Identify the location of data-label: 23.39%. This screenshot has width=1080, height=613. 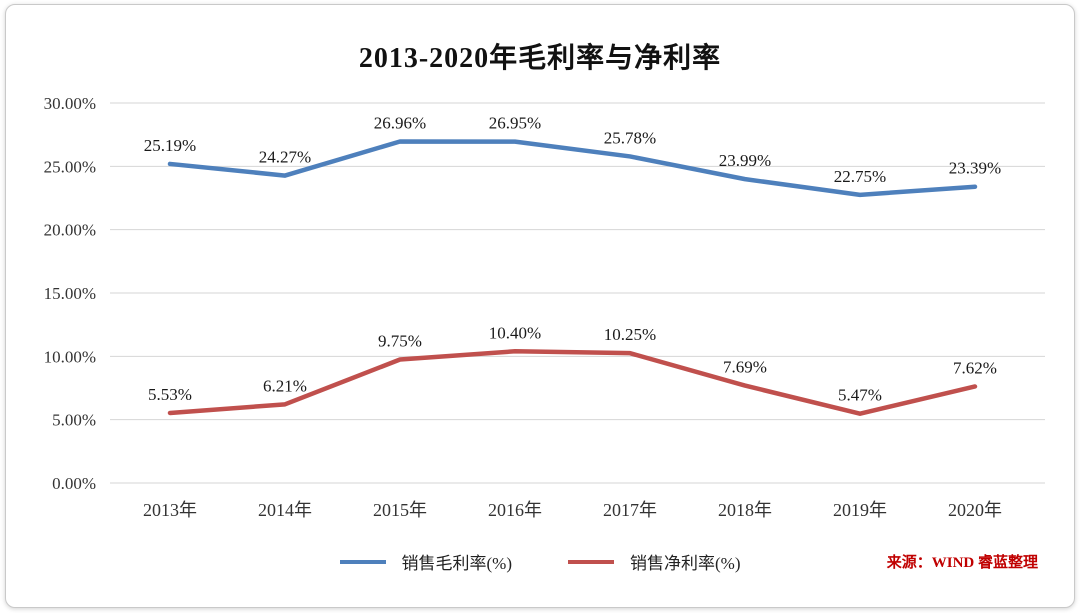
(975, 168).